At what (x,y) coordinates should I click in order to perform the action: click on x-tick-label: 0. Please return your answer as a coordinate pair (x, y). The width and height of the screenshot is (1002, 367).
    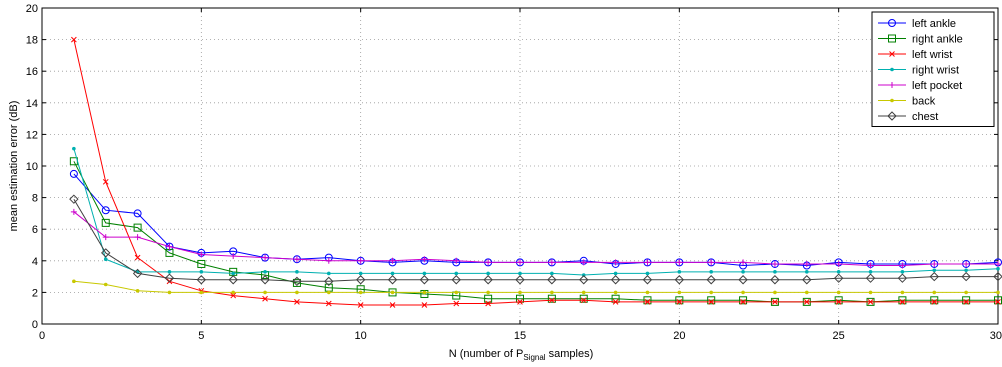
    Looking at the image, I should click on (42, 336).